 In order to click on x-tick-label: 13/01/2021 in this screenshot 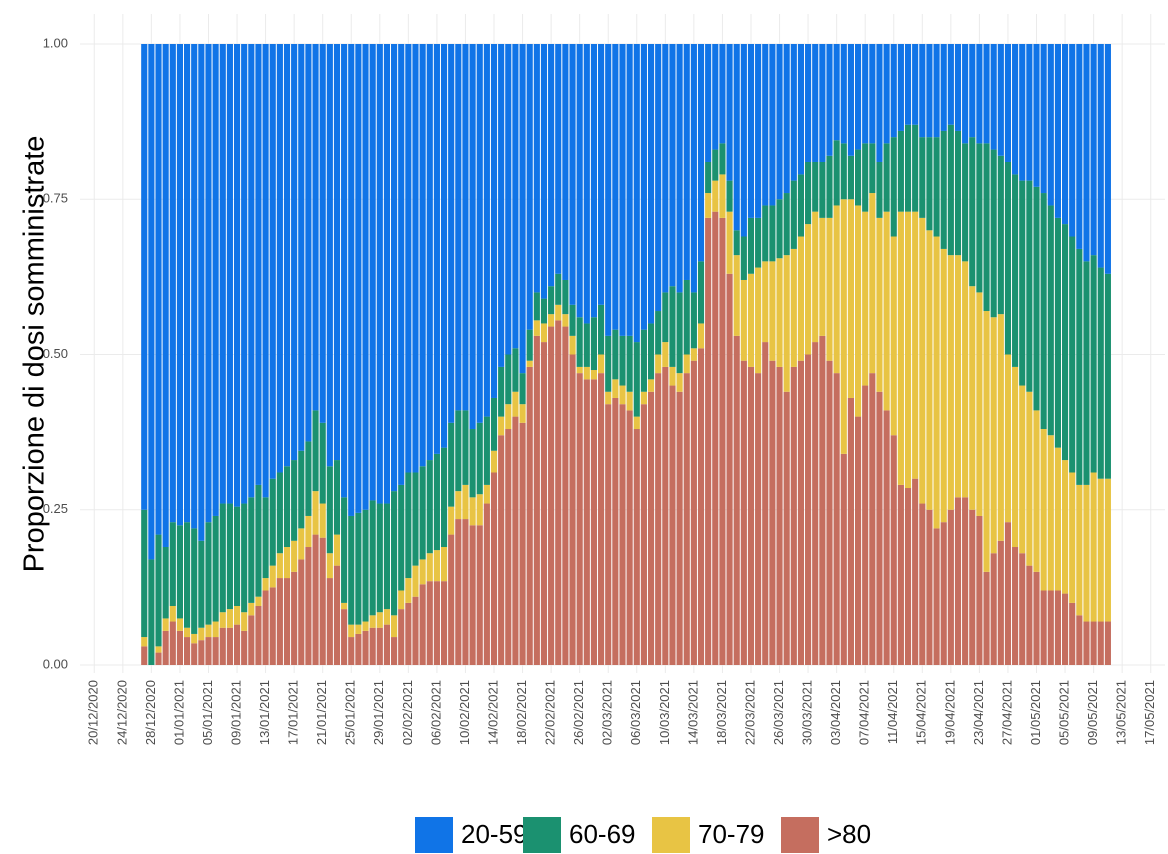, I will do `click(264, 712)`.